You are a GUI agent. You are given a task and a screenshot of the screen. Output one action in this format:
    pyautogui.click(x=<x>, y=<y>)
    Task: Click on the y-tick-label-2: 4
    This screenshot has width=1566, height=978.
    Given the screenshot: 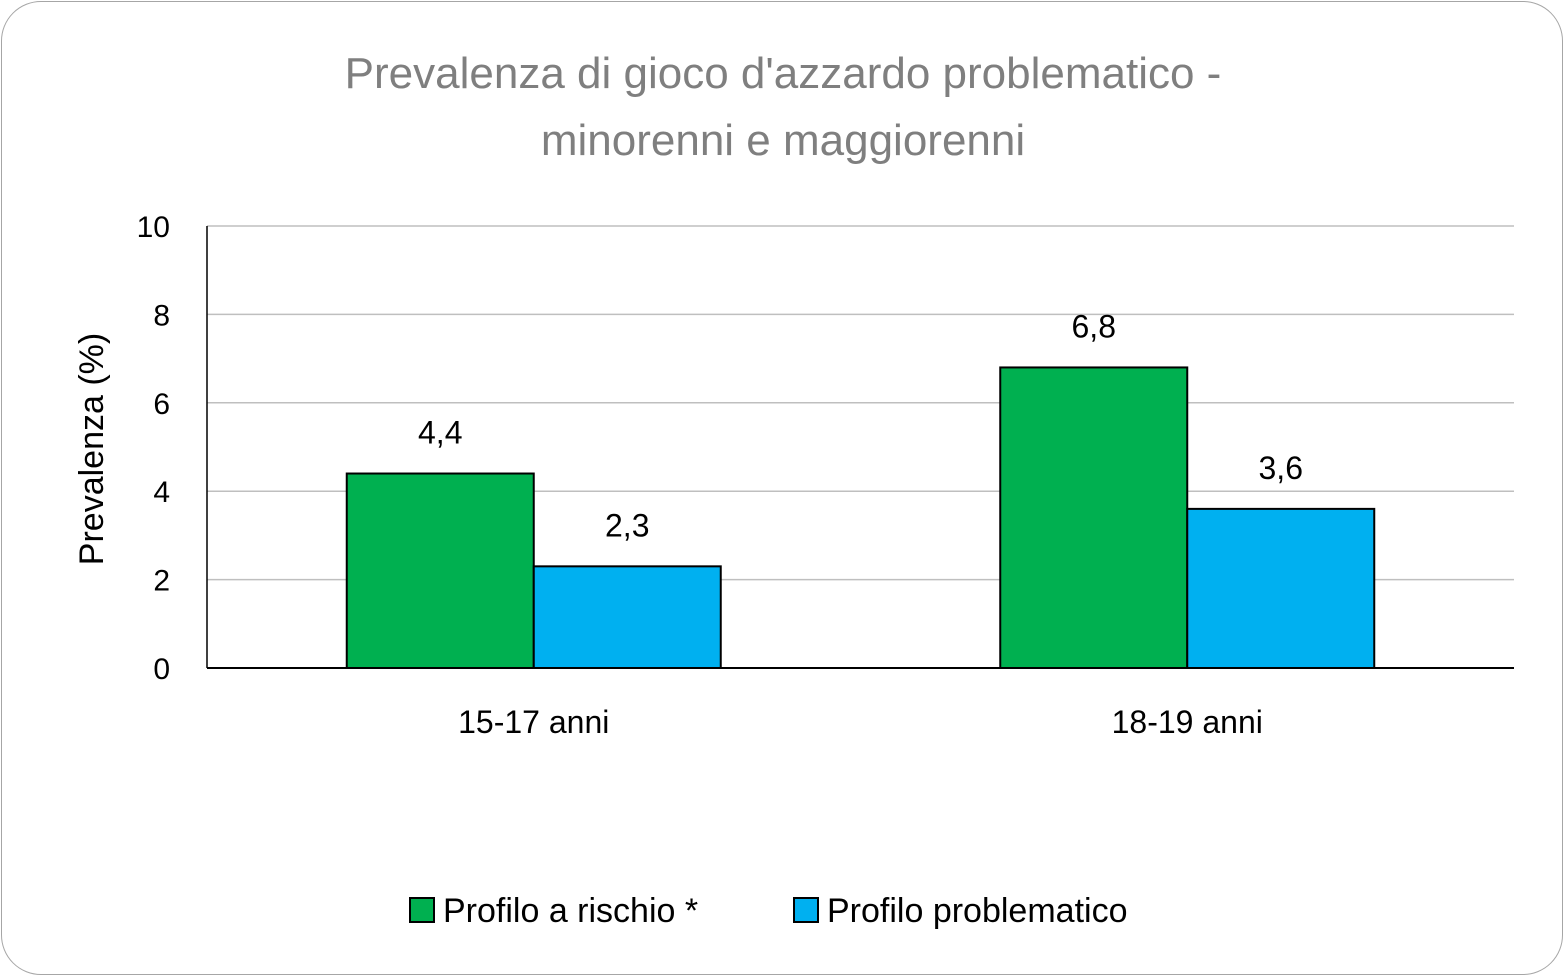 What is the action you would take?
    pyautogui.click(x=161, y=492)
    